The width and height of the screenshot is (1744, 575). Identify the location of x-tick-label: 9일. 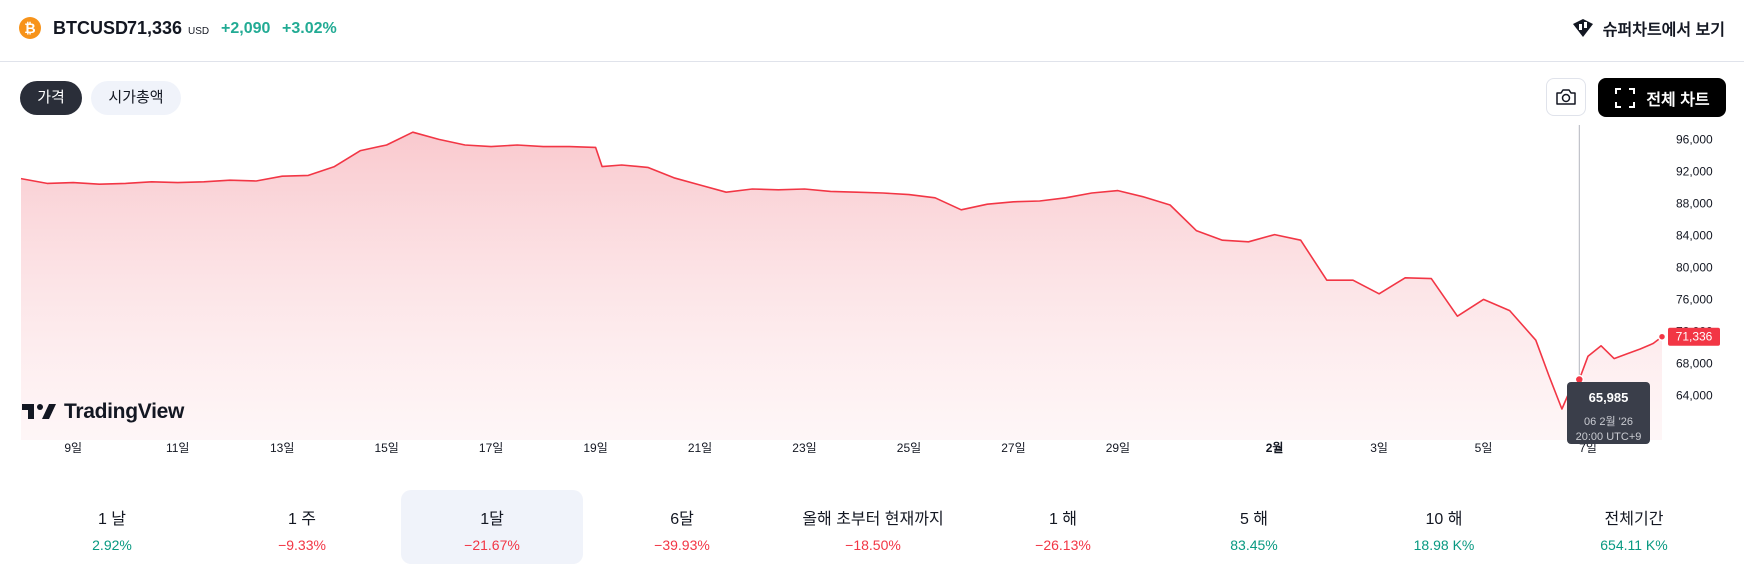
(73, 448).